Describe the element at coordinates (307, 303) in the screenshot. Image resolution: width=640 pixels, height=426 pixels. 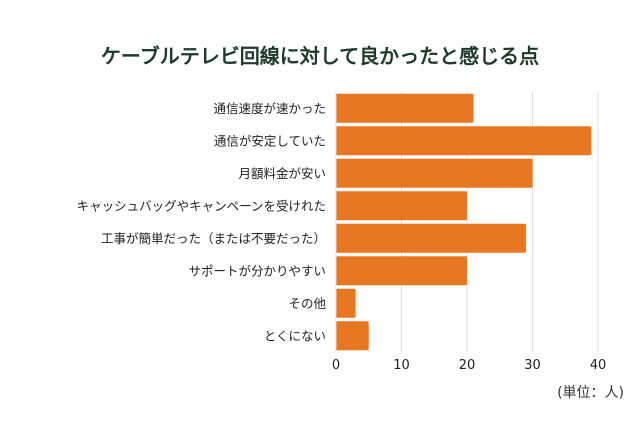
I see `category-label: その他` at that location.